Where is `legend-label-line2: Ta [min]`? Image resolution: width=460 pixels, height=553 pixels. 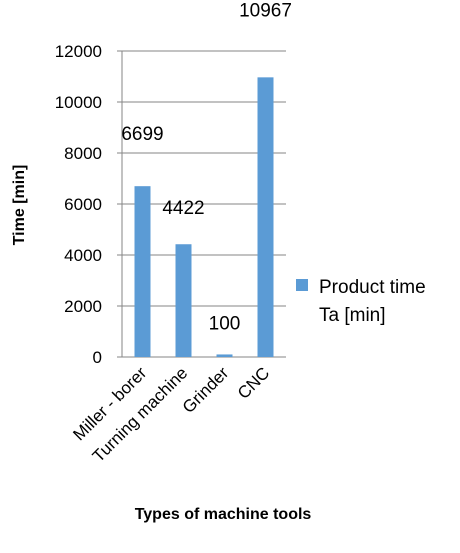 legend-label-line2: Ta [min] is located at coordinates (352, 315).